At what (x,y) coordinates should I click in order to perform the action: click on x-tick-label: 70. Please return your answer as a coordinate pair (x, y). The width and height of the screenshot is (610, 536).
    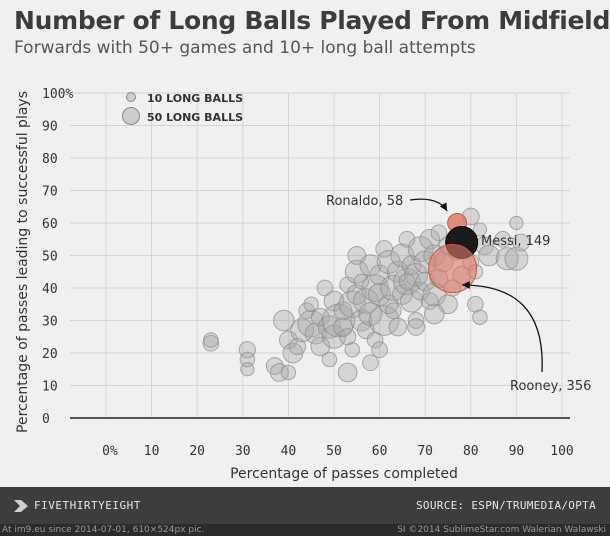
    Looking at the image, I should click on (425, 451).